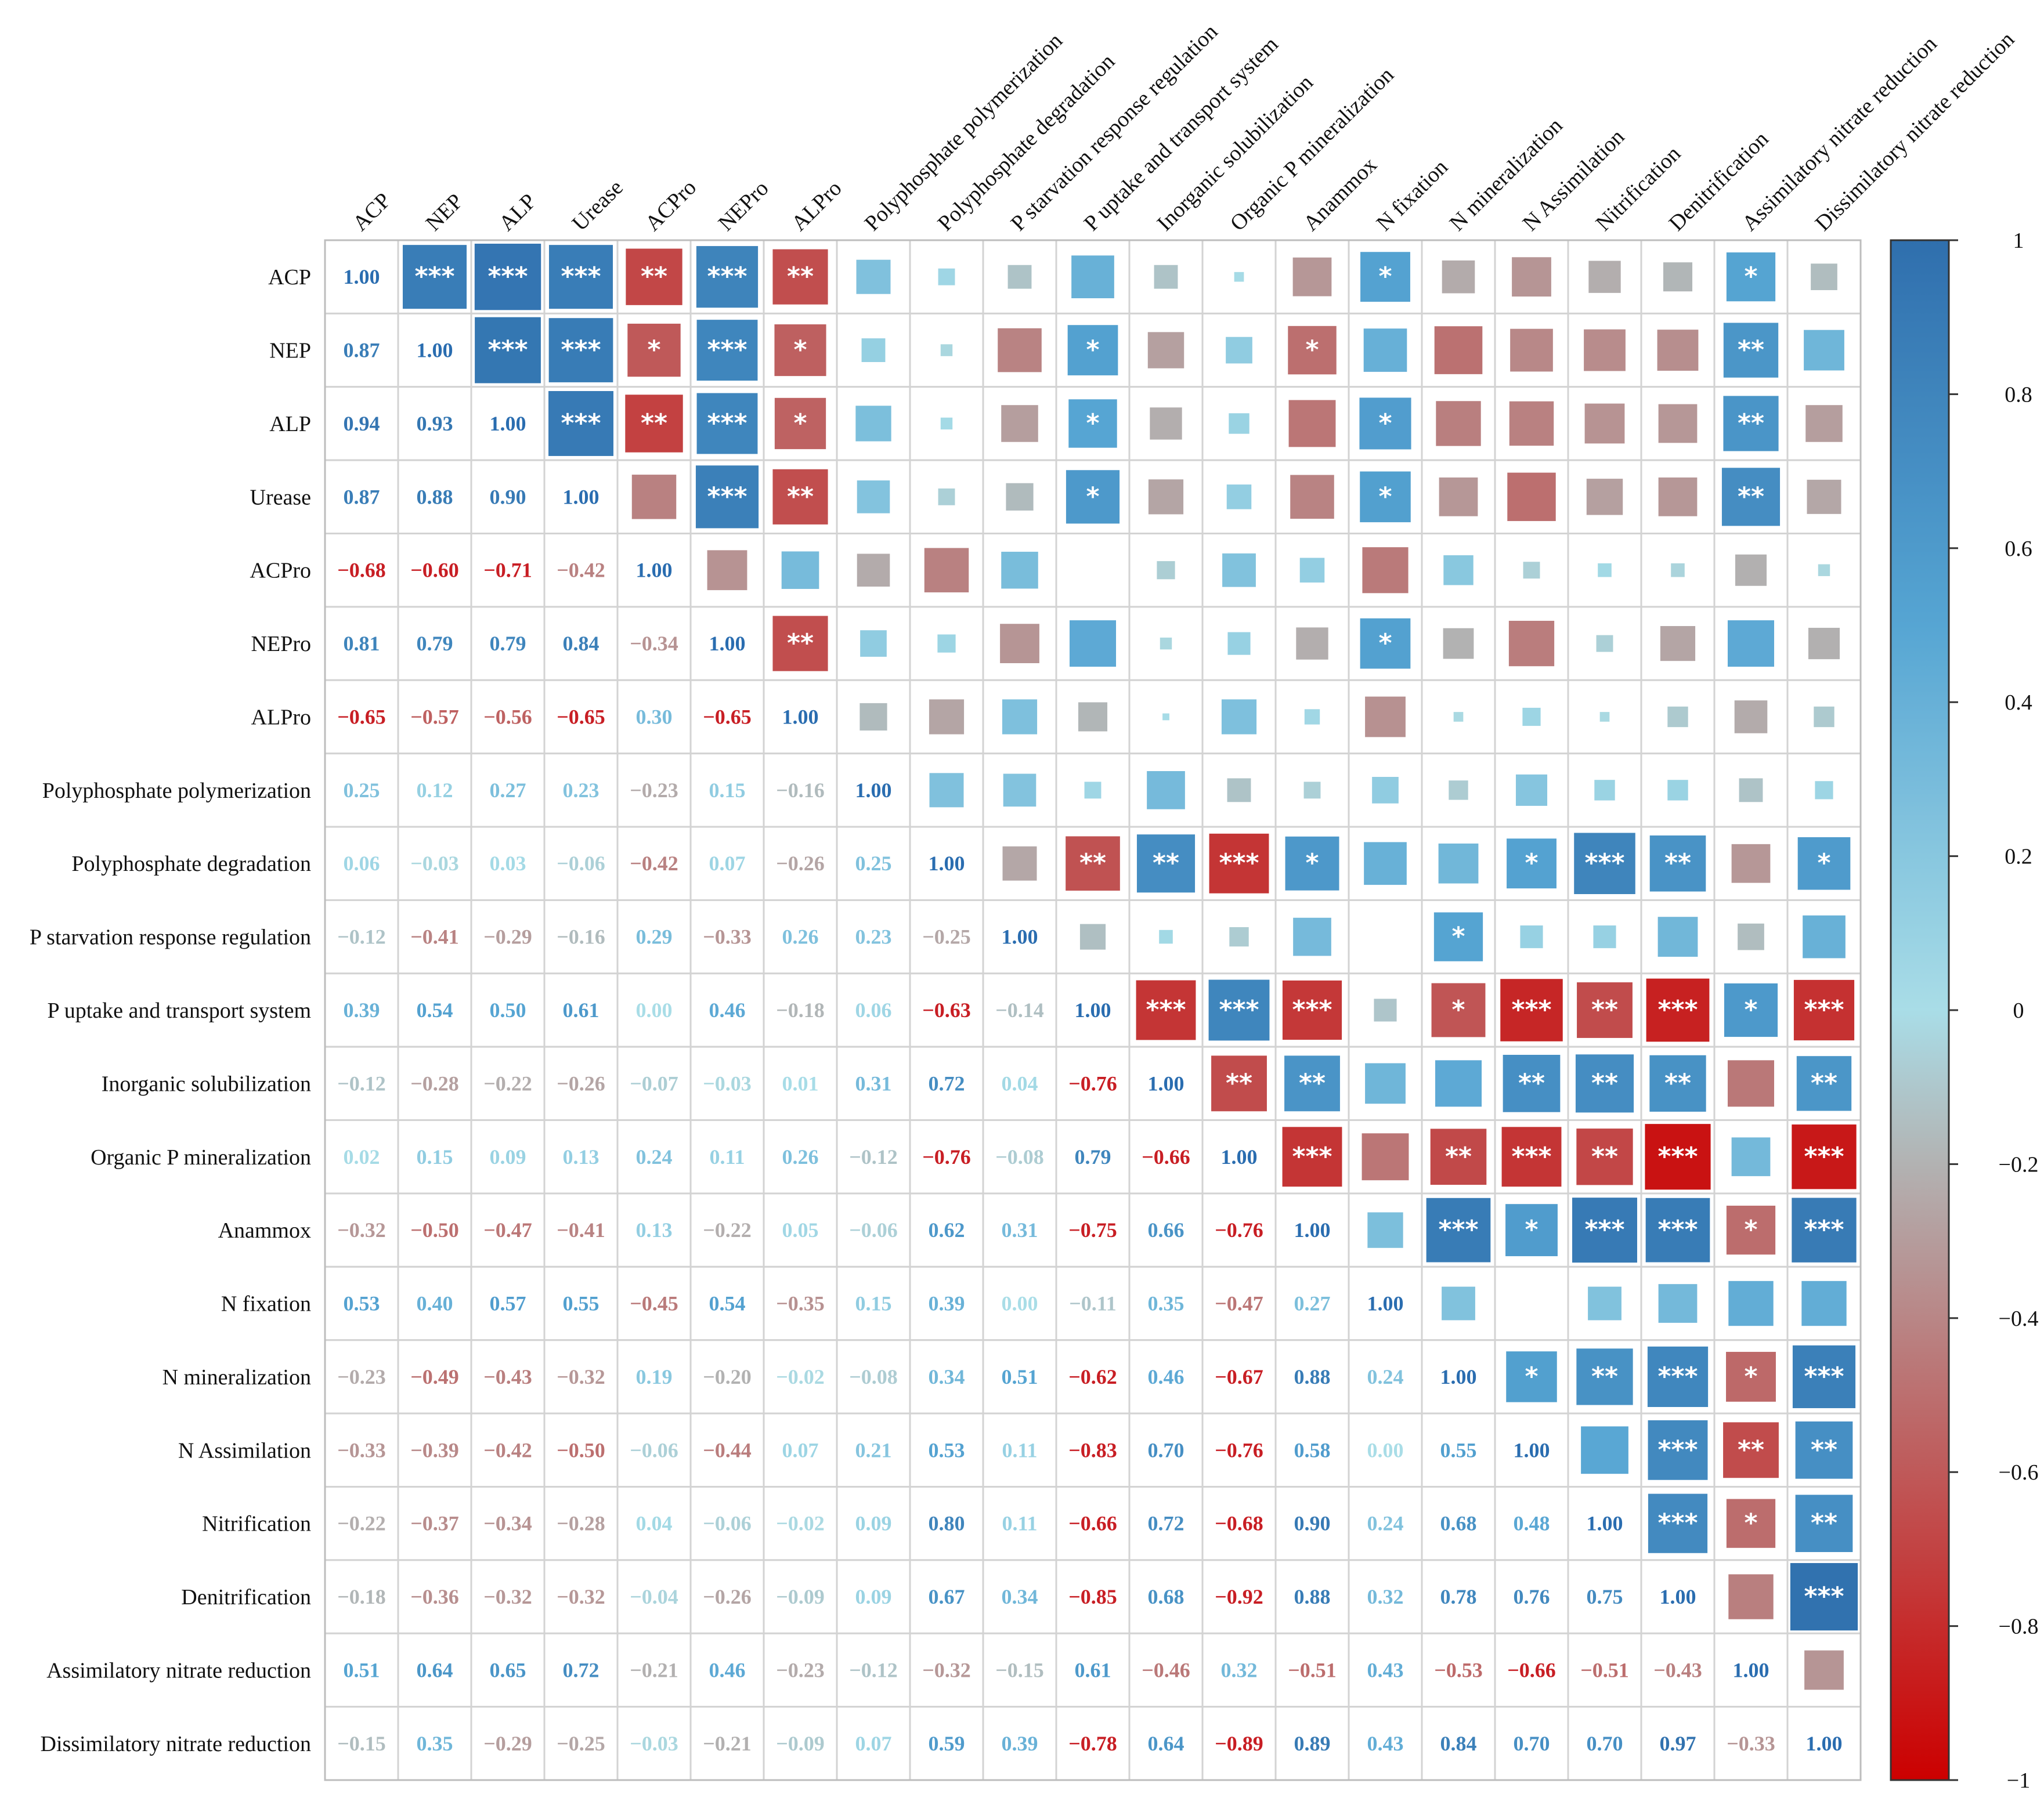  Describe the element at coordinates (1093, 1303) in the screenshot. I see `correlation-value: −0.11` at that location.